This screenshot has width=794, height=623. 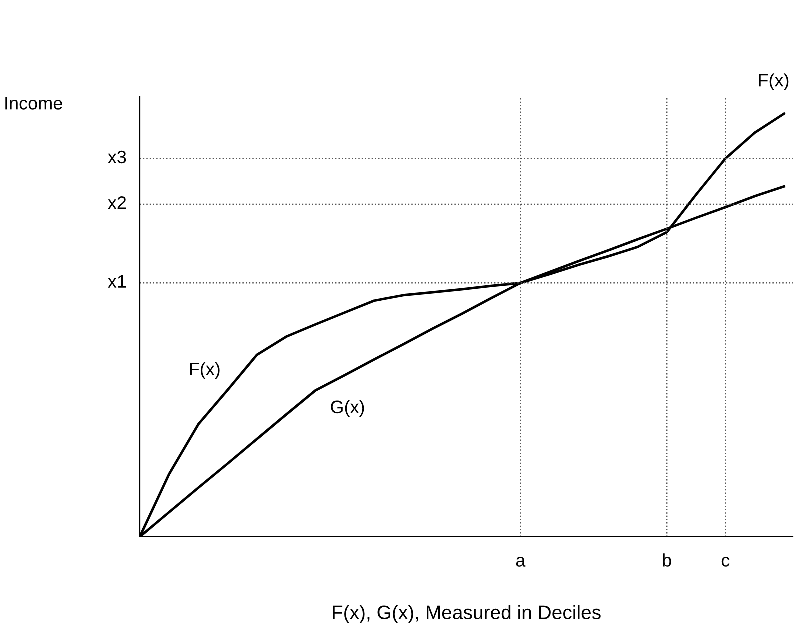 I want to click on annotation: F(x), so click(x=774, y=82).